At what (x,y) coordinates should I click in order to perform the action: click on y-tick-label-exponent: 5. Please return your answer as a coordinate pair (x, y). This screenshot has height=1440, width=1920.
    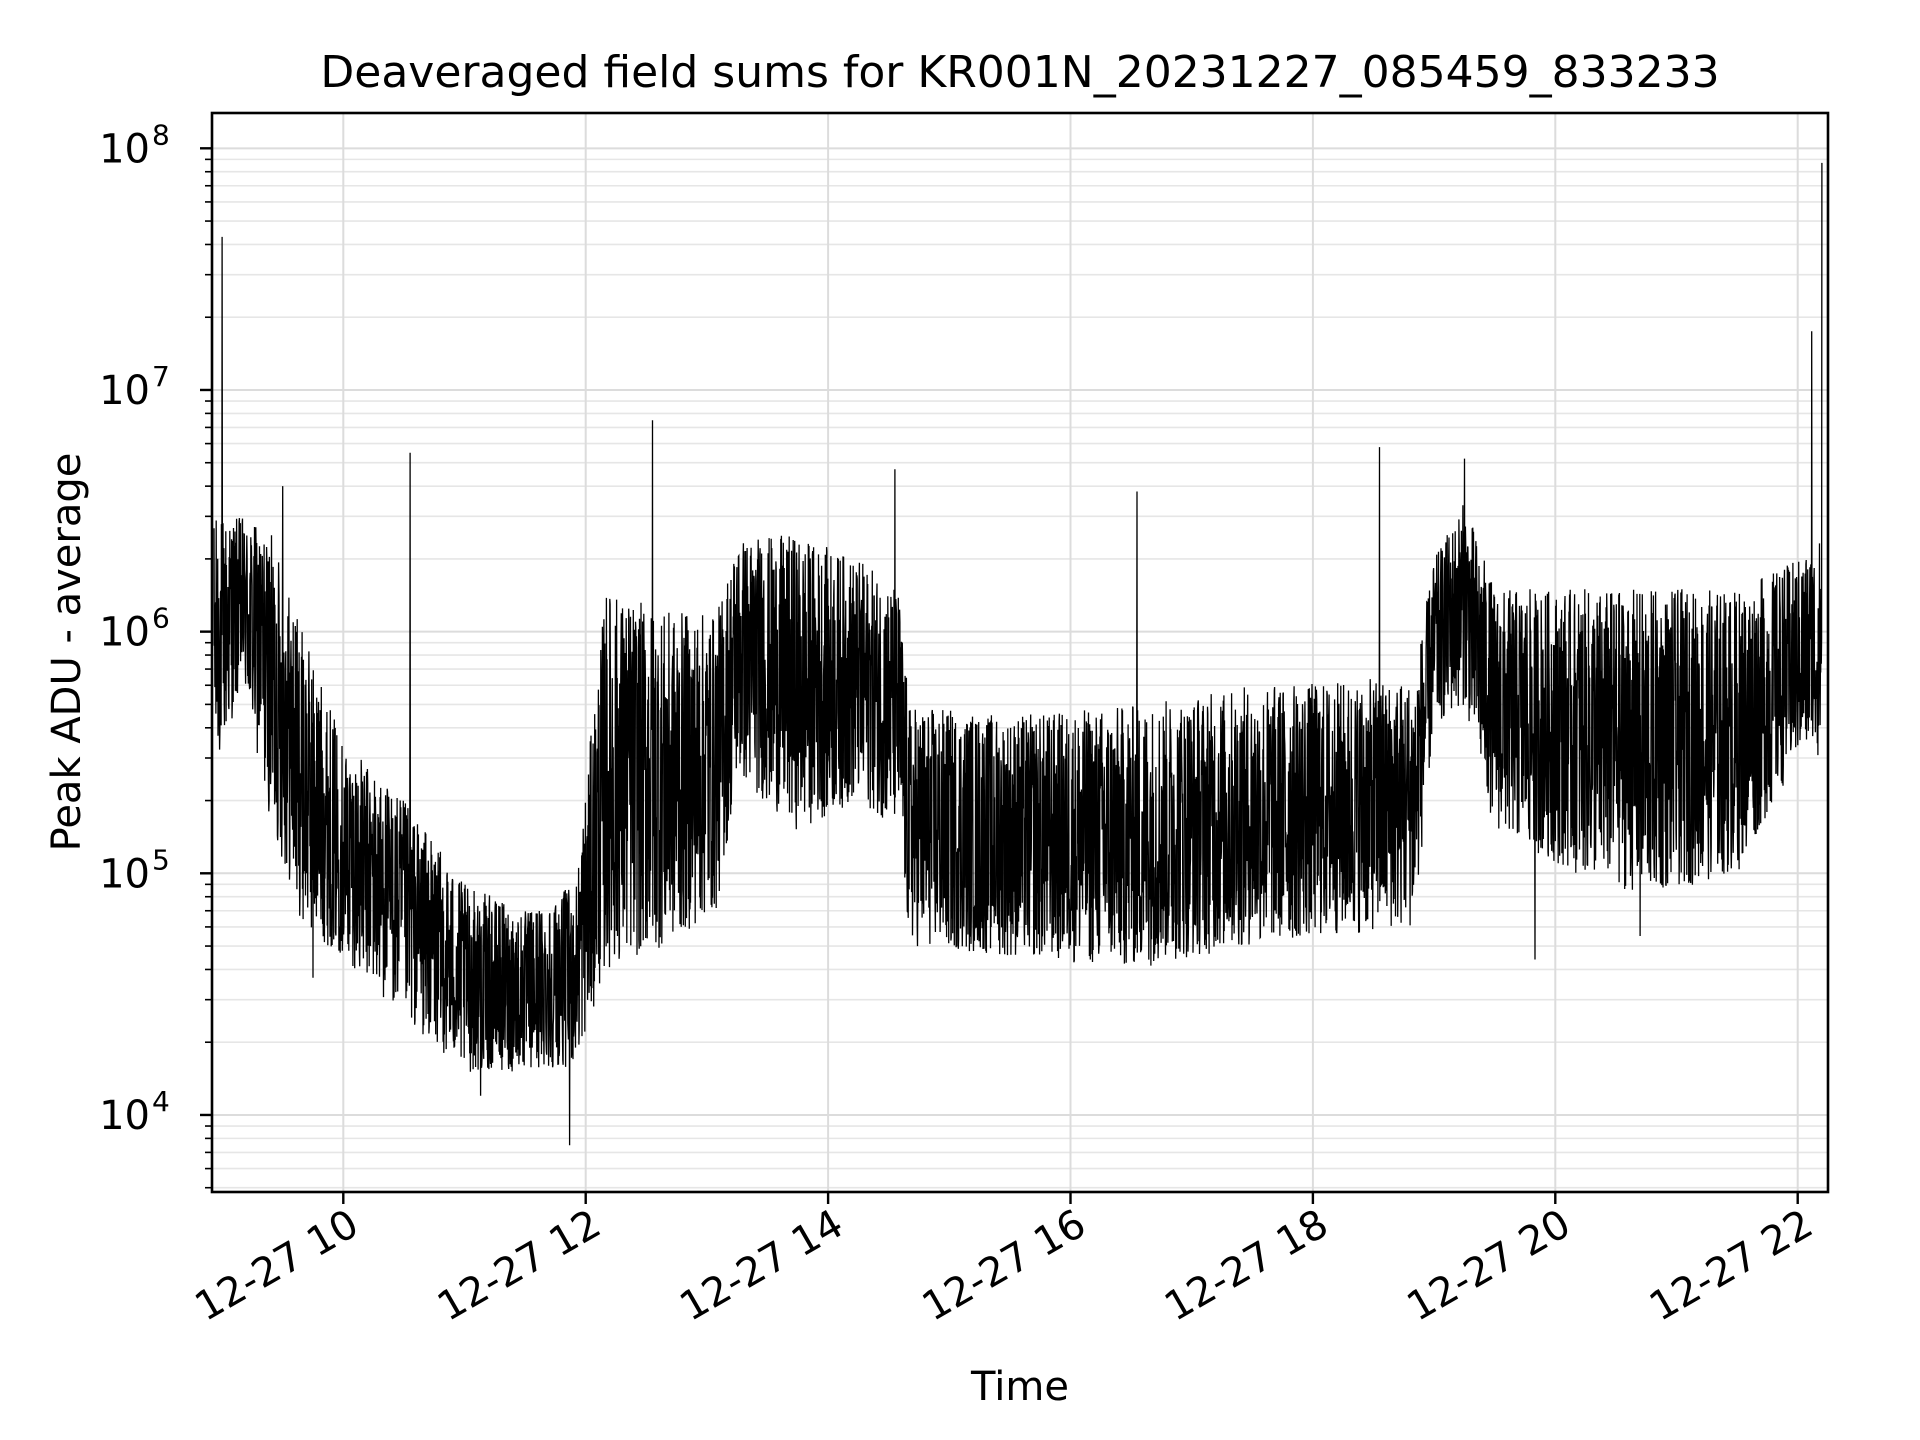
    Looking at the image, I should click on (161, 859).